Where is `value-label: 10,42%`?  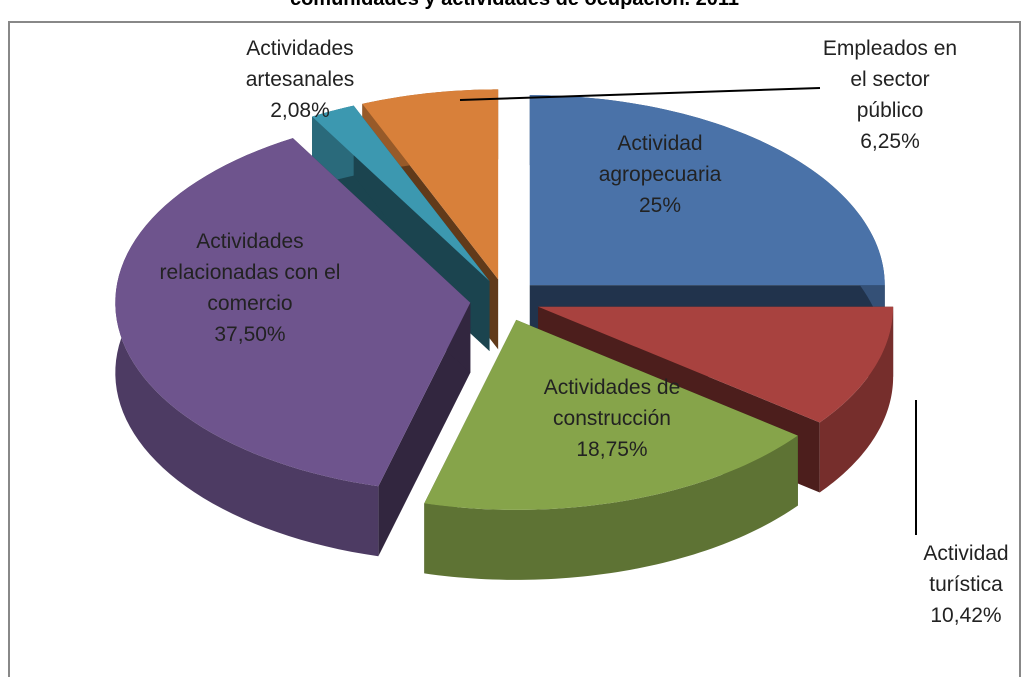 value-label: 10,42% is located at coordinates (966, 615).